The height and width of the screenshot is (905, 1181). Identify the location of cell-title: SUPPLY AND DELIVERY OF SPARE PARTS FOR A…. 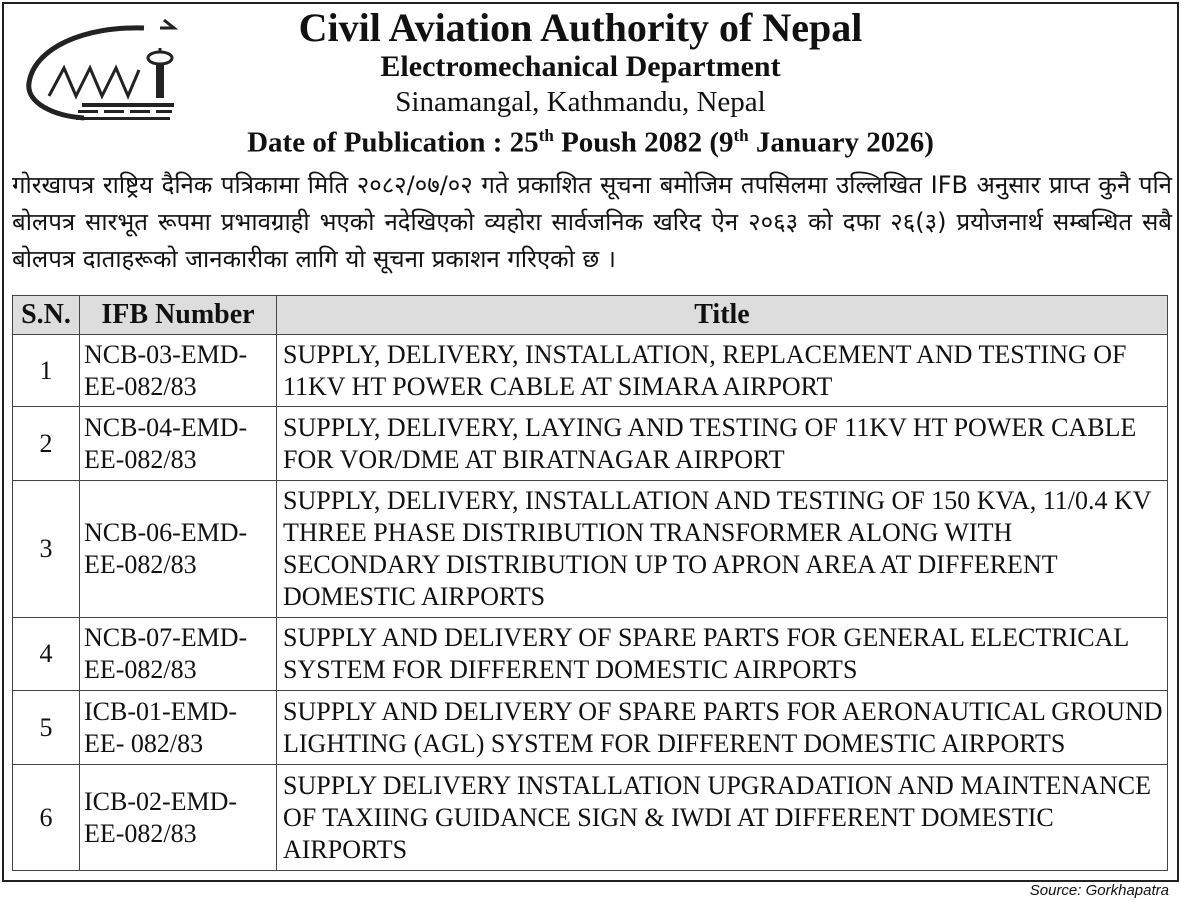
(722, 727).